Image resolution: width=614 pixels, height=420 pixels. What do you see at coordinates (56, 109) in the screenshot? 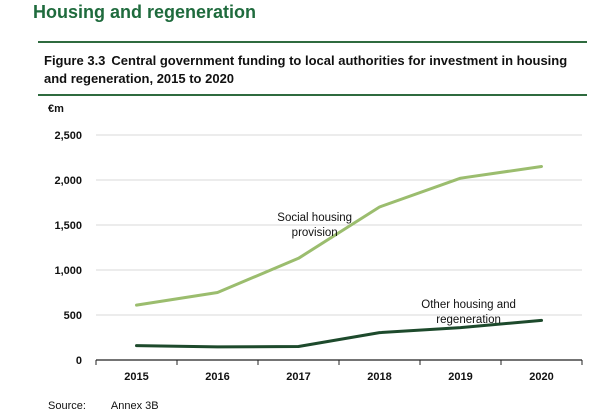
I see `y-unit-label: €m` at bounding box center [56, 109].